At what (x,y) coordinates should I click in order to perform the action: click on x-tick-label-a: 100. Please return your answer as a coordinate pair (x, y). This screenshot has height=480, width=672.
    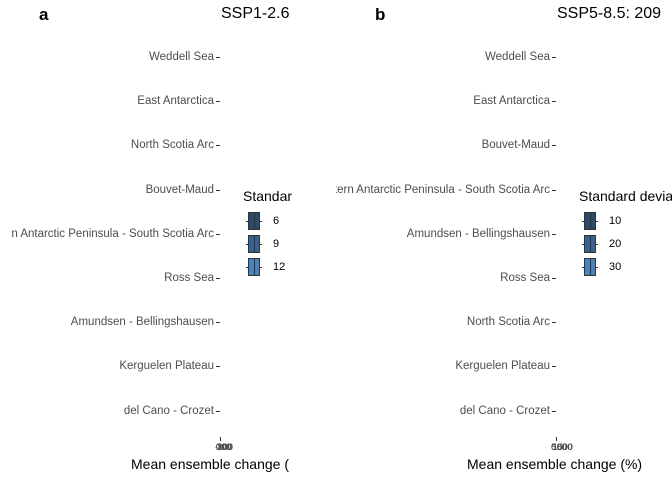
    Looking at the image, I should click on (224, 447).